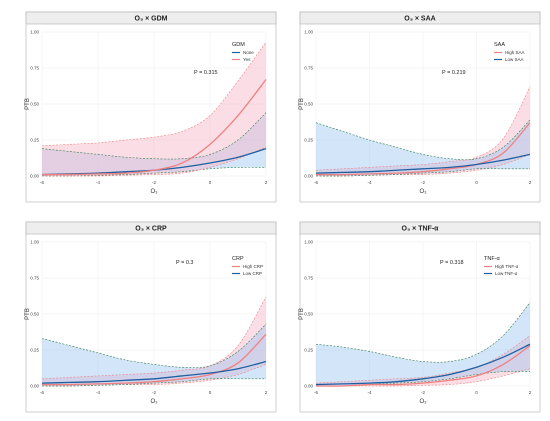 This screenshot has height=421, width=550. What do you see at coordinates (253, 266) in the screenshot?
I see `legend-label: High CRP` at bounding box center [253, 266].